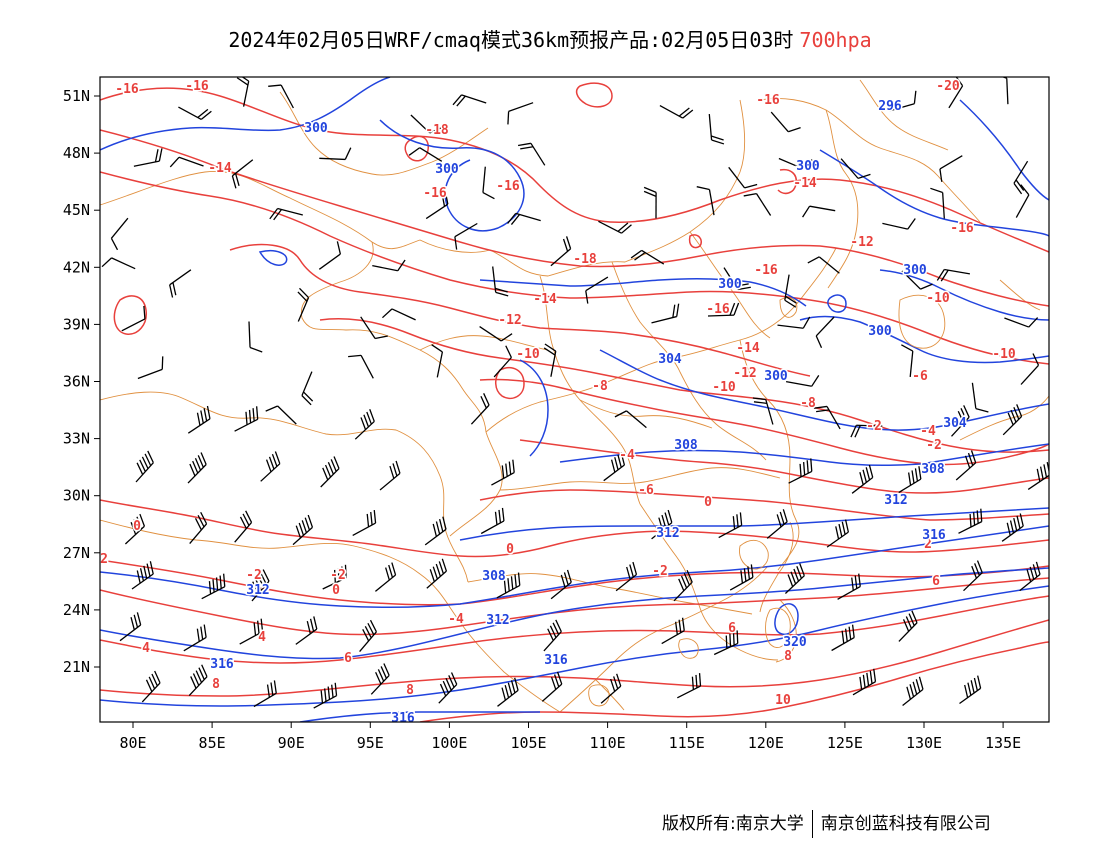 Image resolution: width=1100 pixels, height=850 pixels. Describe the element at coordinates (76, 324) in the screenshot. I see `lat-tick-label: 39N` at that location.